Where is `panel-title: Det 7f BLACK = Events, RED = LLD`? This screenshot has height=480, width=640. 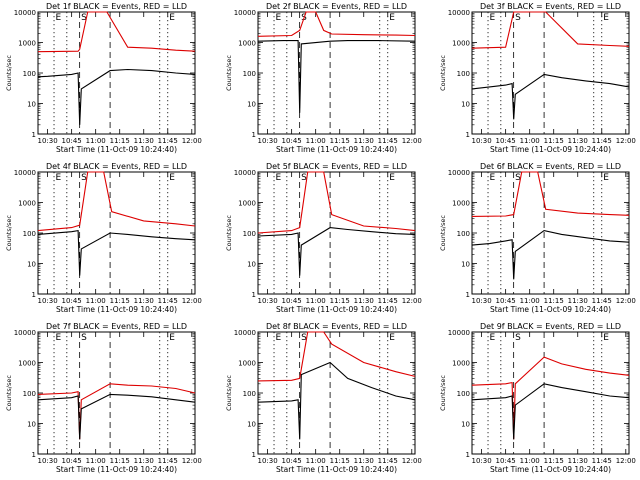 panel-title: Det 7f BLACK = Events, RED = LLD is located at coordinates (116, 326).